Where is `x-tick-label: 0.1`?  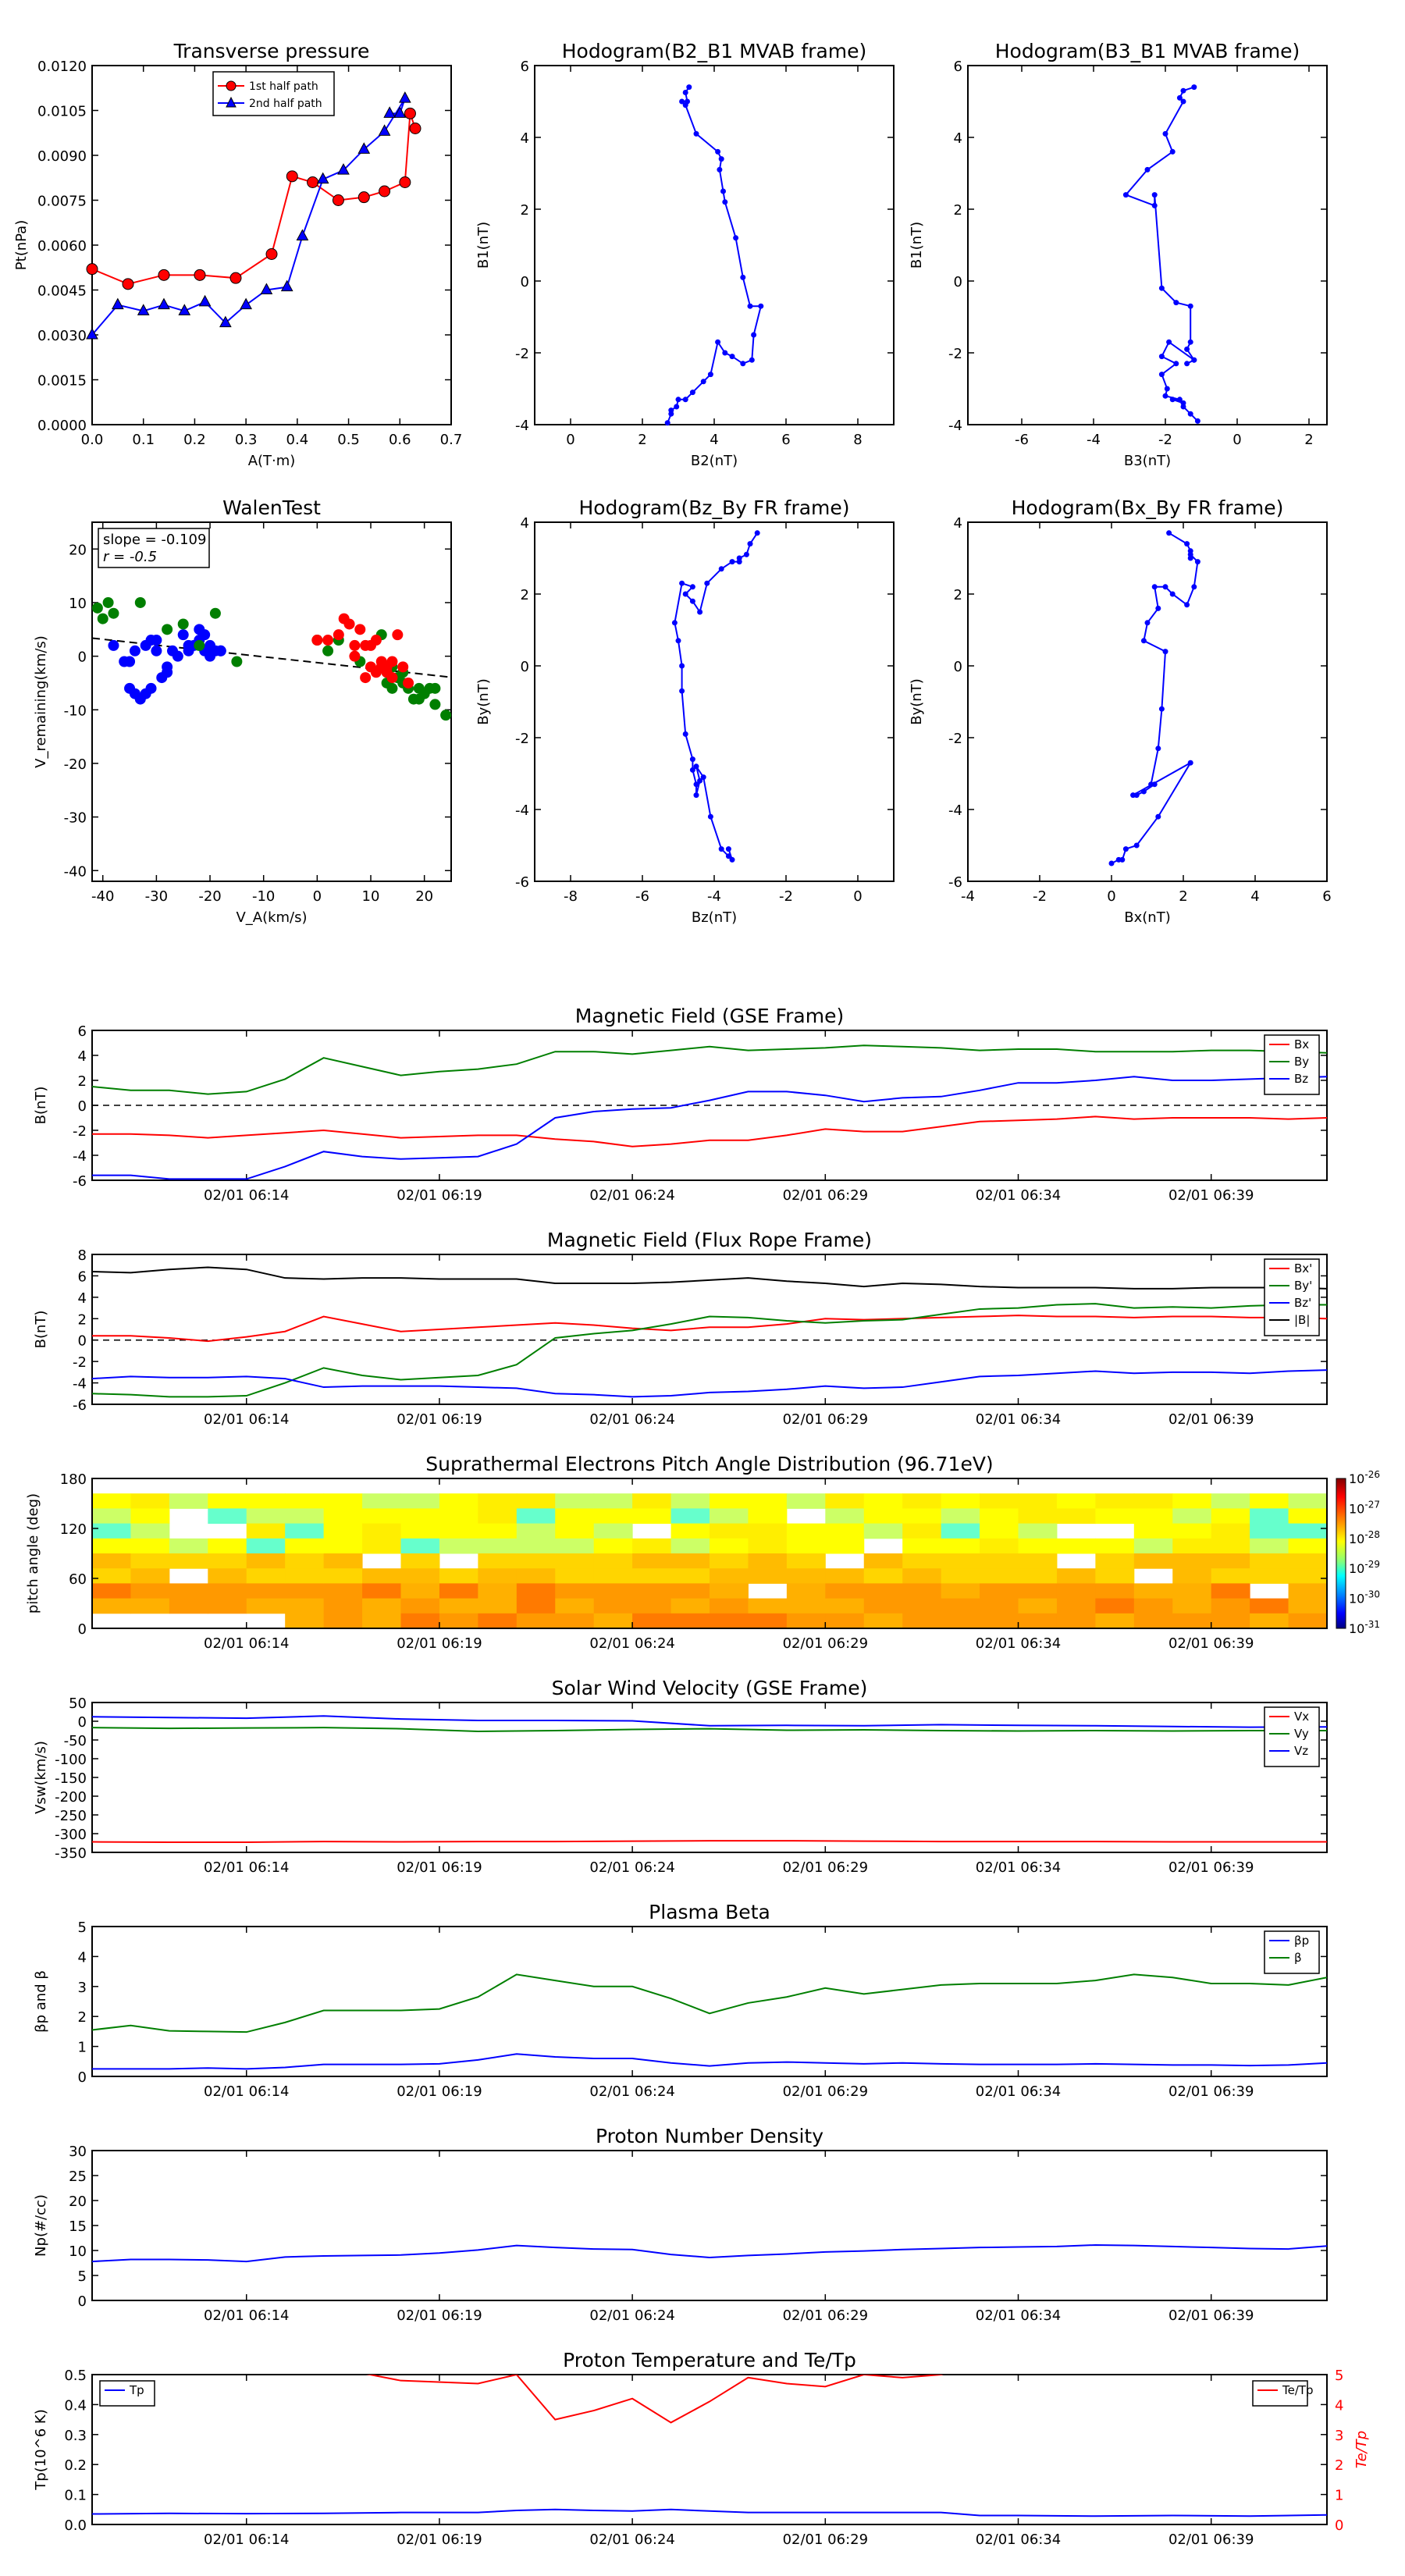 x-tick-label: 0.1 is located at coordinates (144, 440).